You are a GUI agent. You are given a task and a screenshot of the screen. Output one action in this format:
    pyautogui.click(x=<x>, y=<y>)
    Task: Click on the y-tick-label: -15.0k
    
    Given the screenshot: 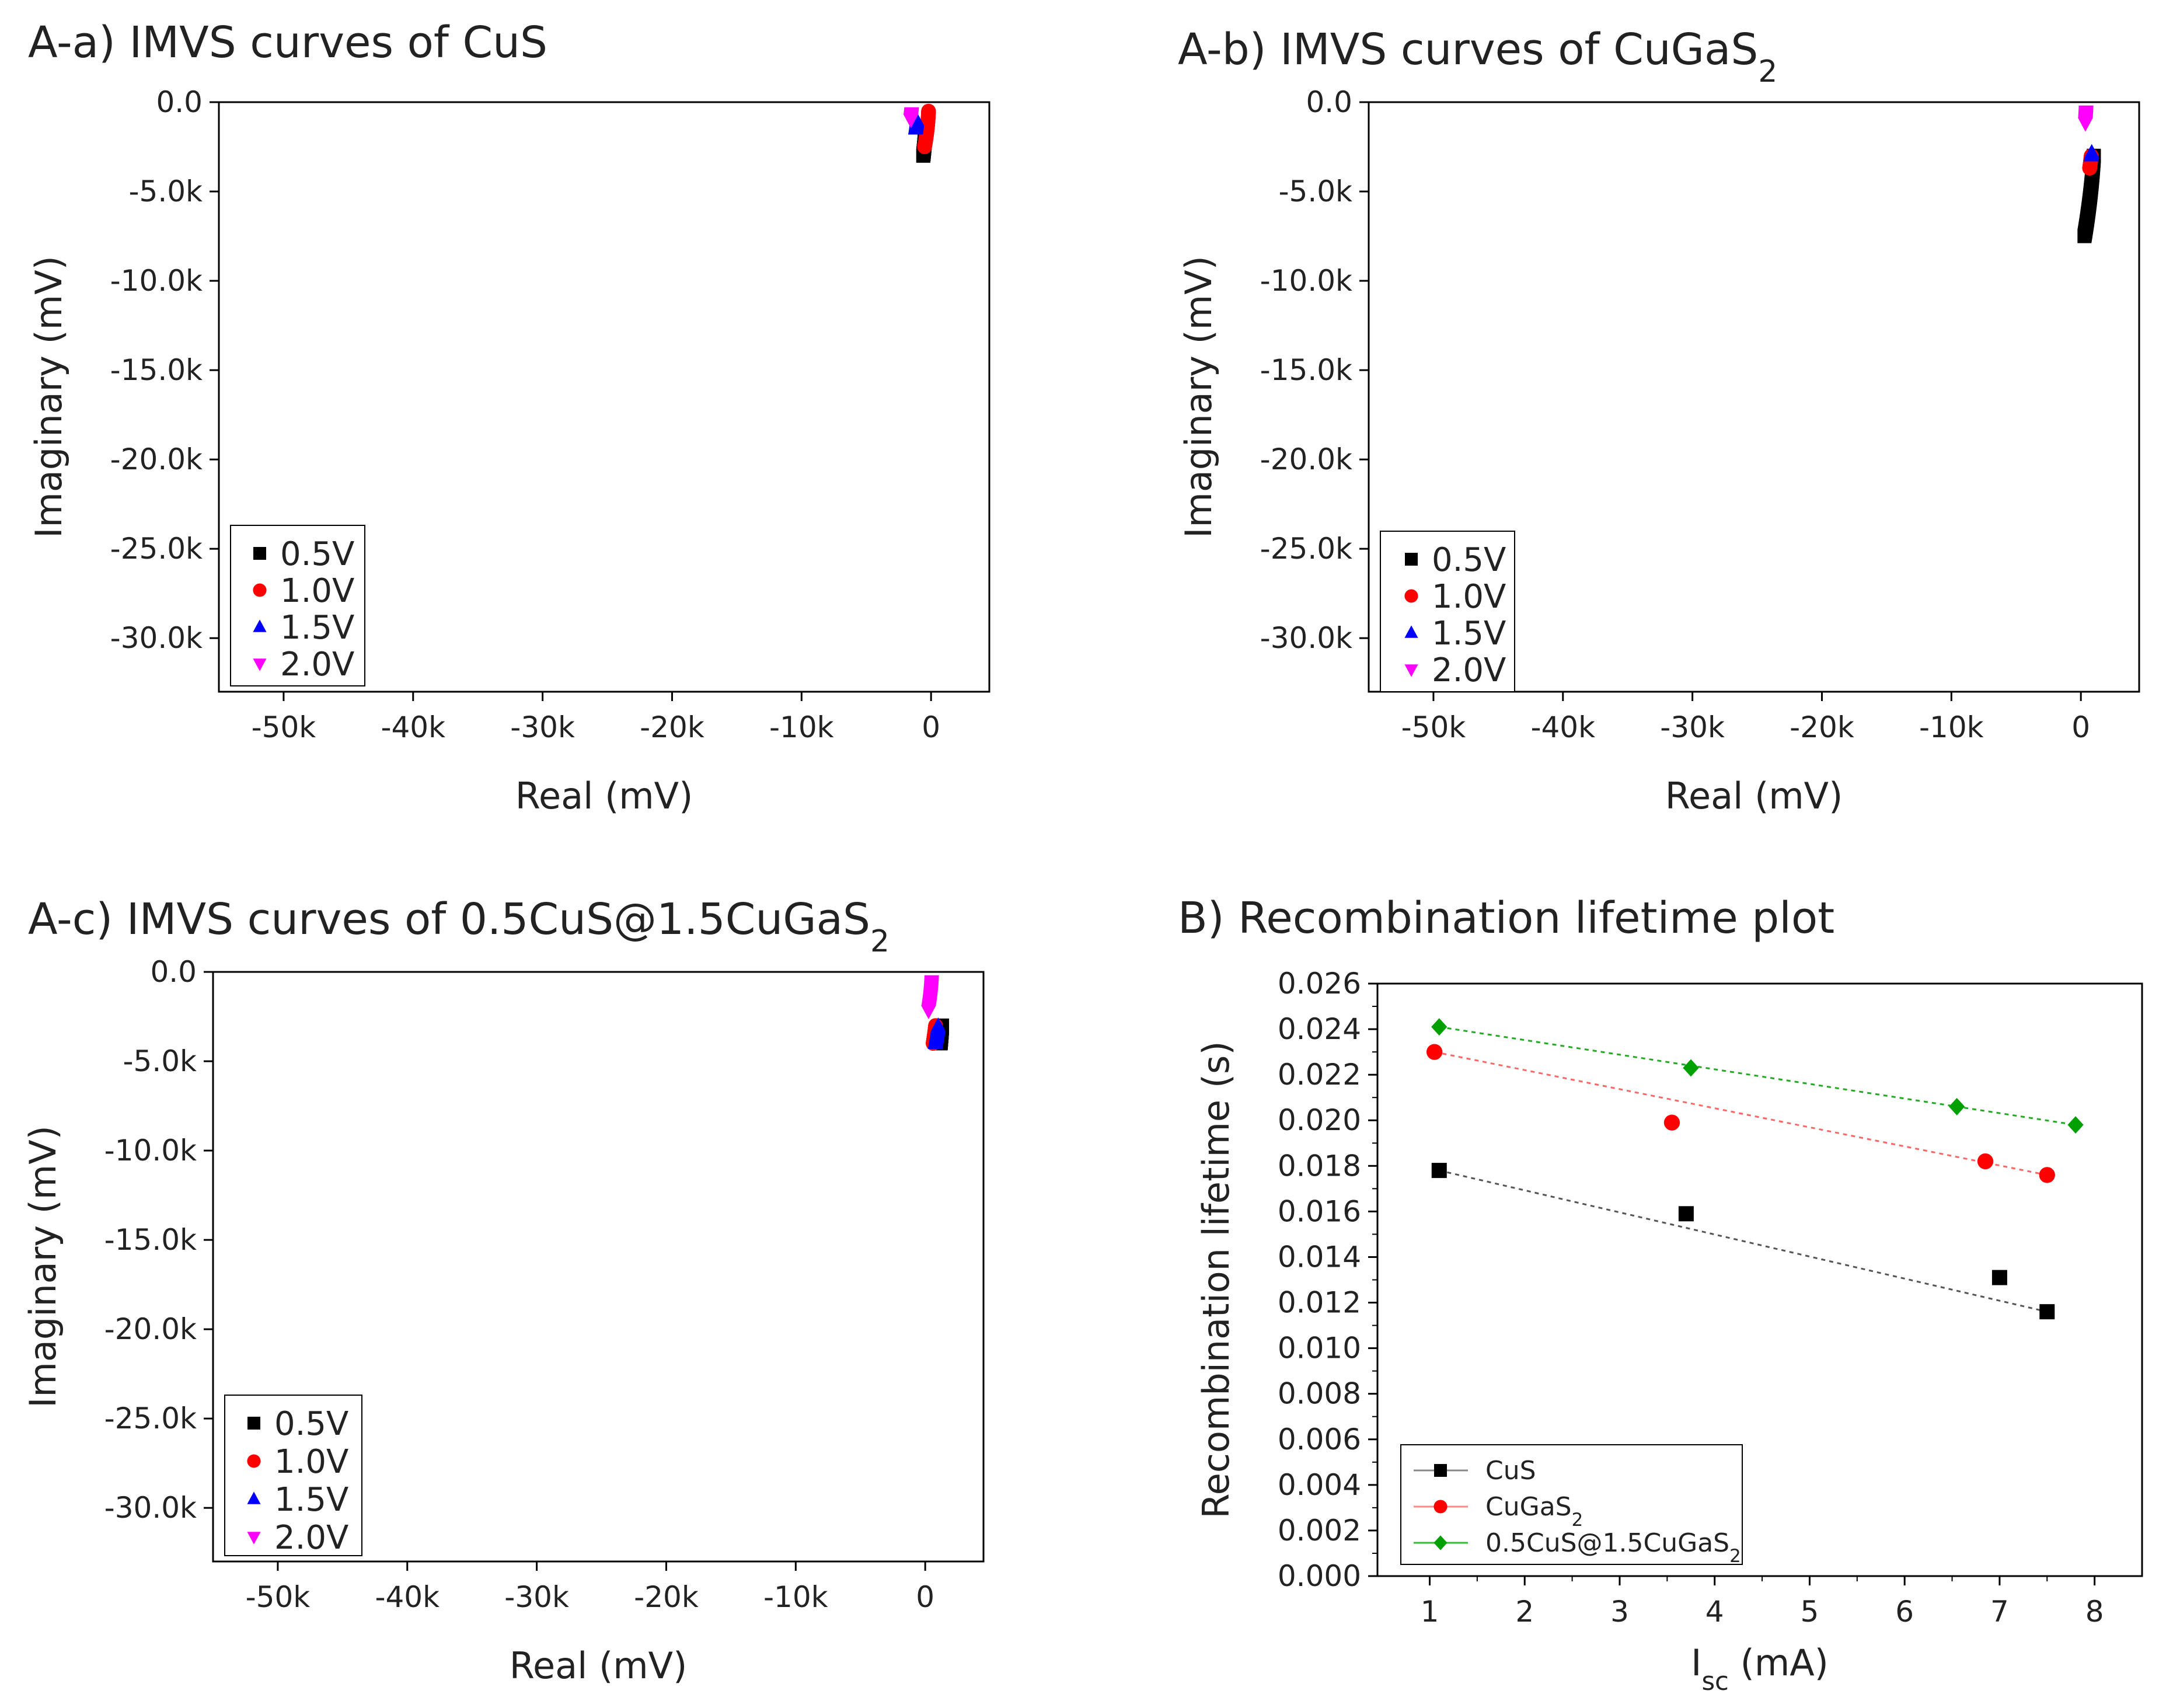 What is the action you would take?
    pyautogui.click(x=156, y=370)
    